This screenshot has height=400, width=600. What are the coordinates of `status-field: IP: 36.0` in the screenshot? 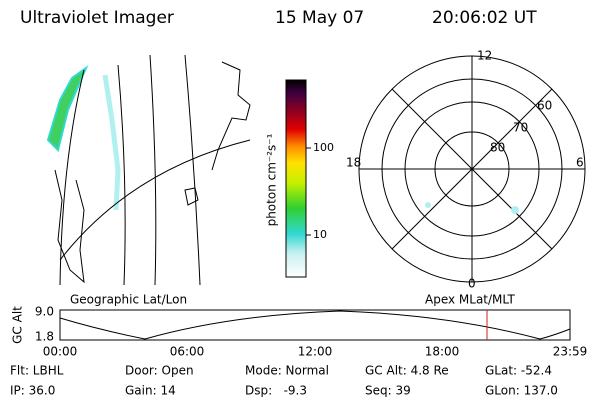 It's located at (32, 391).